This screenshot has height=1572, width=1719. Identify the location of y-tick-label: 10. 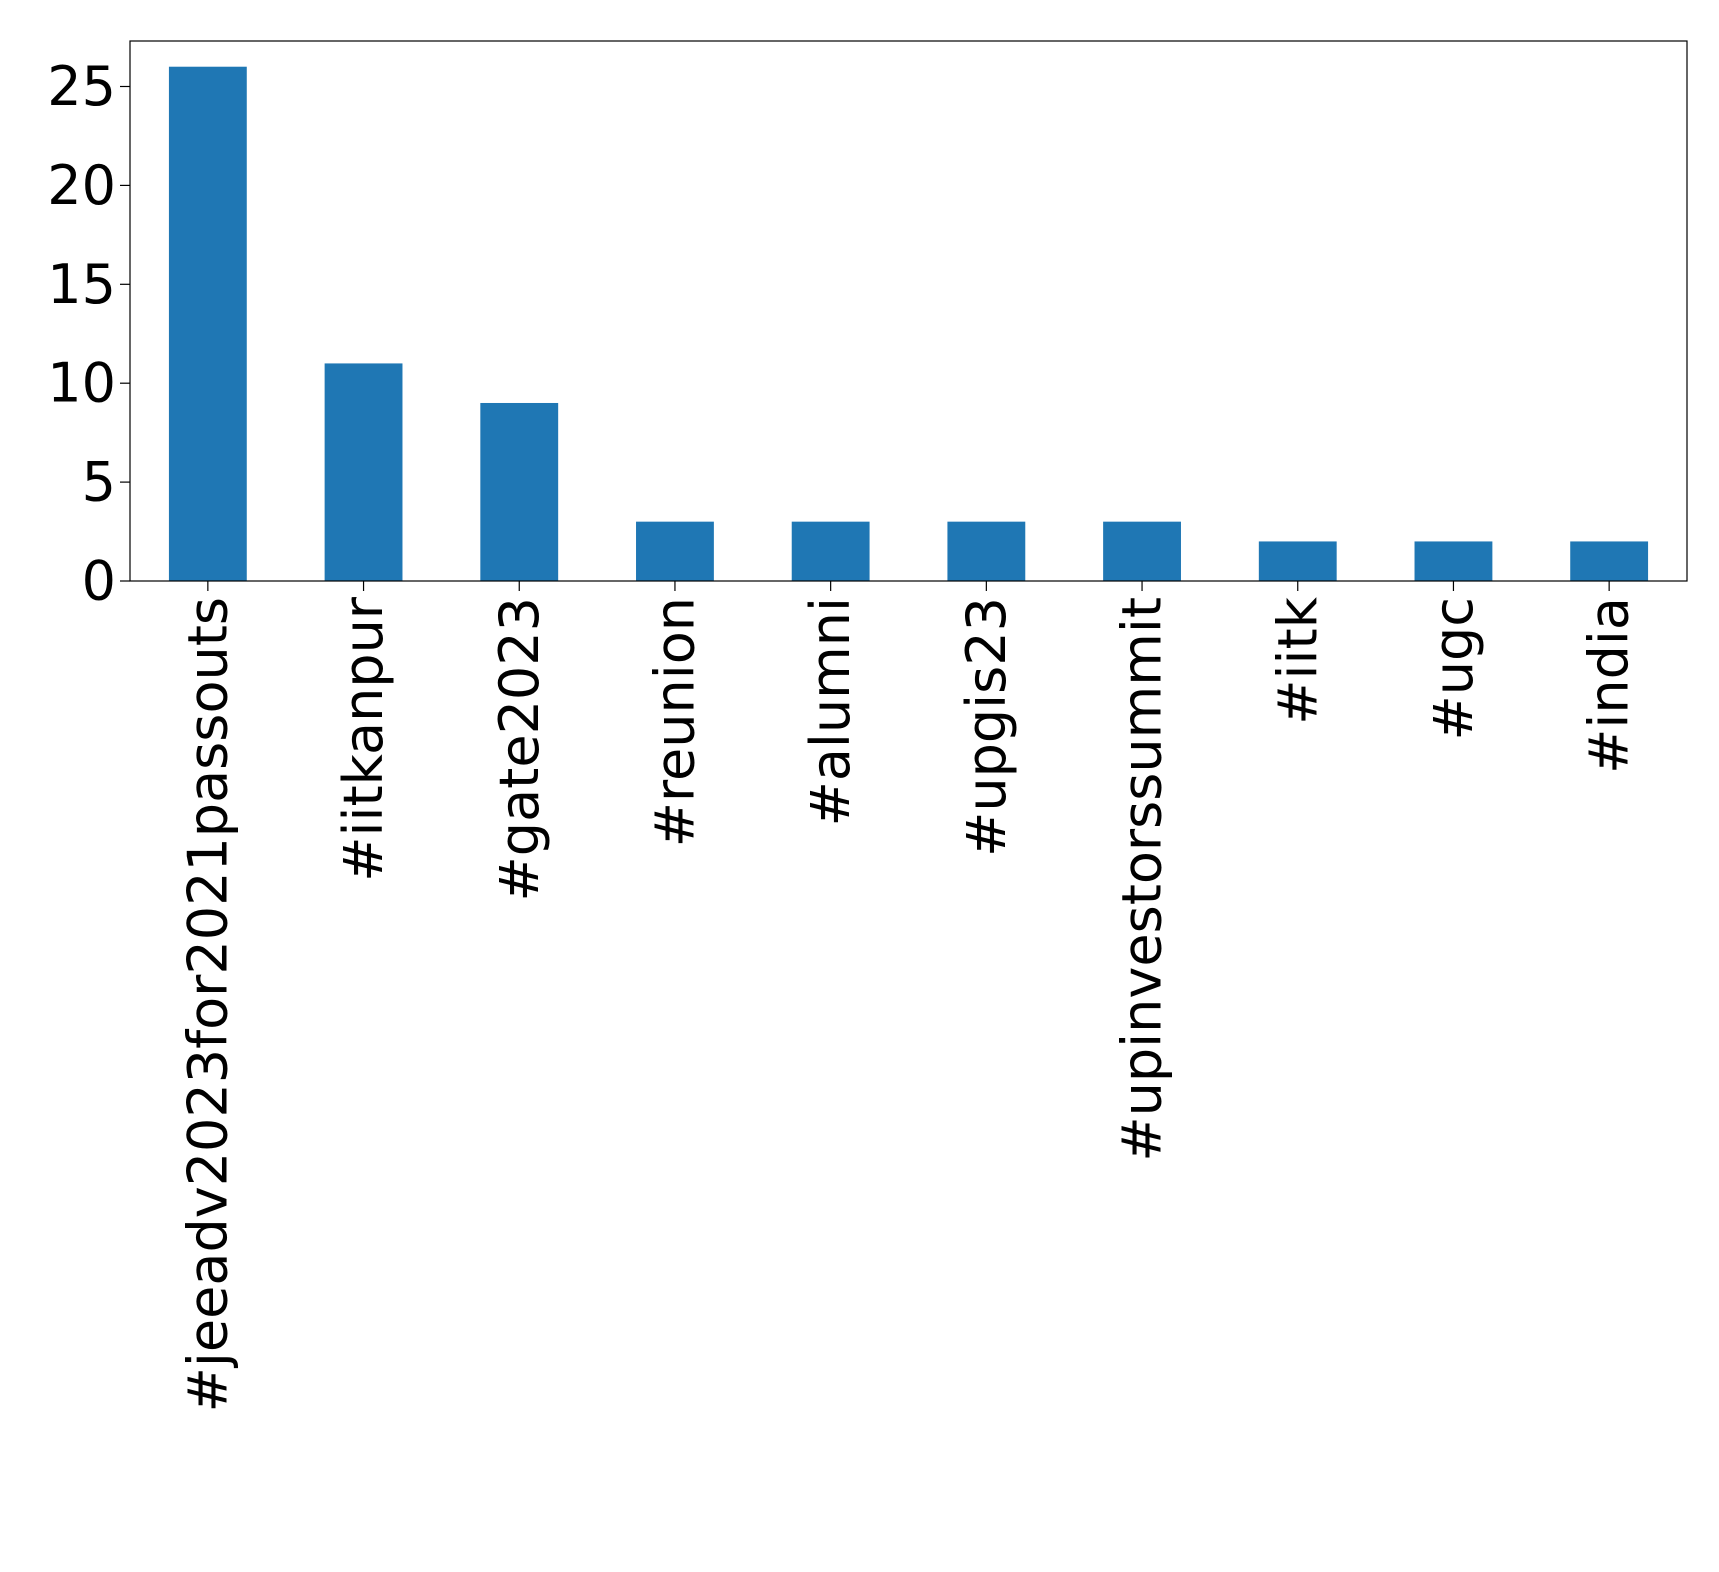
(81, 383).